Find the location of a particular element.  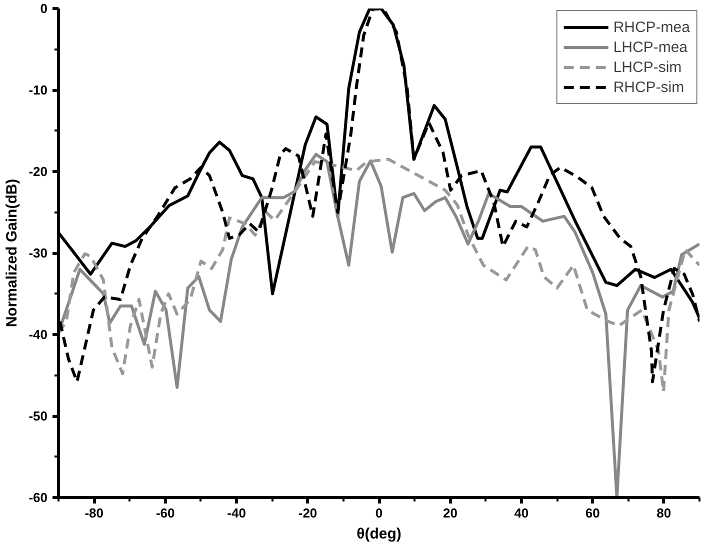

legend-label: LHCP-mea is located at coordinates (650, 47).